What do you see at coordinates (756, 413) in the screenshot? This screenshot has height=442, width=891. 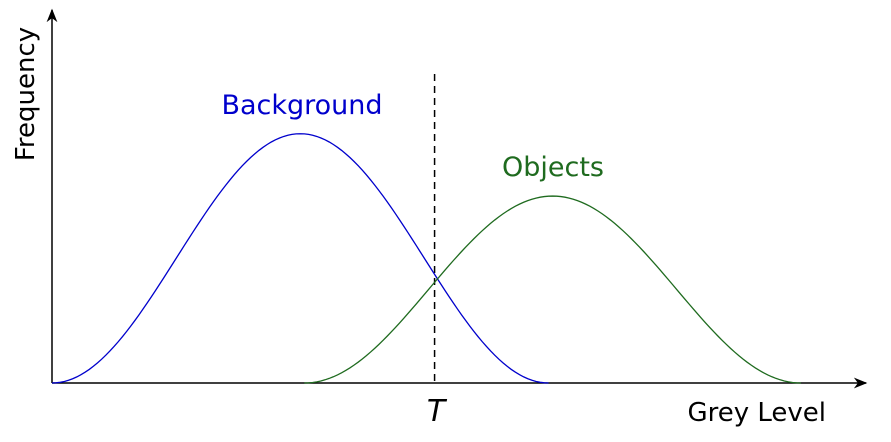 I see `x-axis-label: Grey Level` at bounding box center [756, 413].